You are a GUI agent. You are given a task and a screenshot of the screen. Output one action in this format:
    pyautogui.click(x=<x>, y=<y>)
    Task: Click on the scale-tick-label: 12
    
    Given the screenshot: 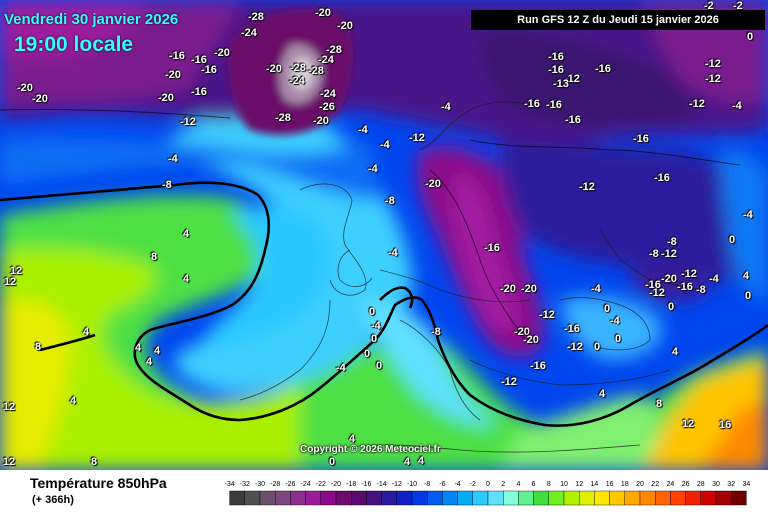 What is the action you would take?
    pyautogui.click(x=579, y=484)
    